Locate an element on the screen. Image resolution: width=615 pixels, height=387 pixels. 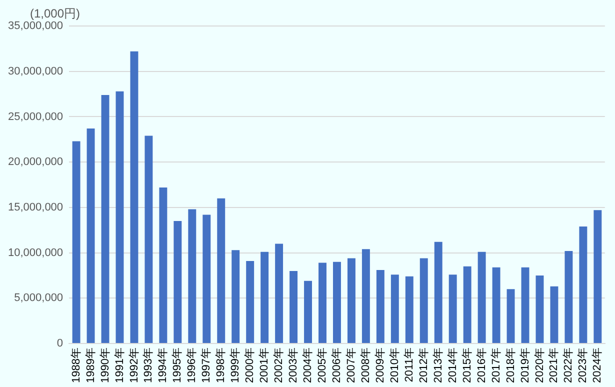
x-tick-label: 2023年 is located at coordinates (583, 366).